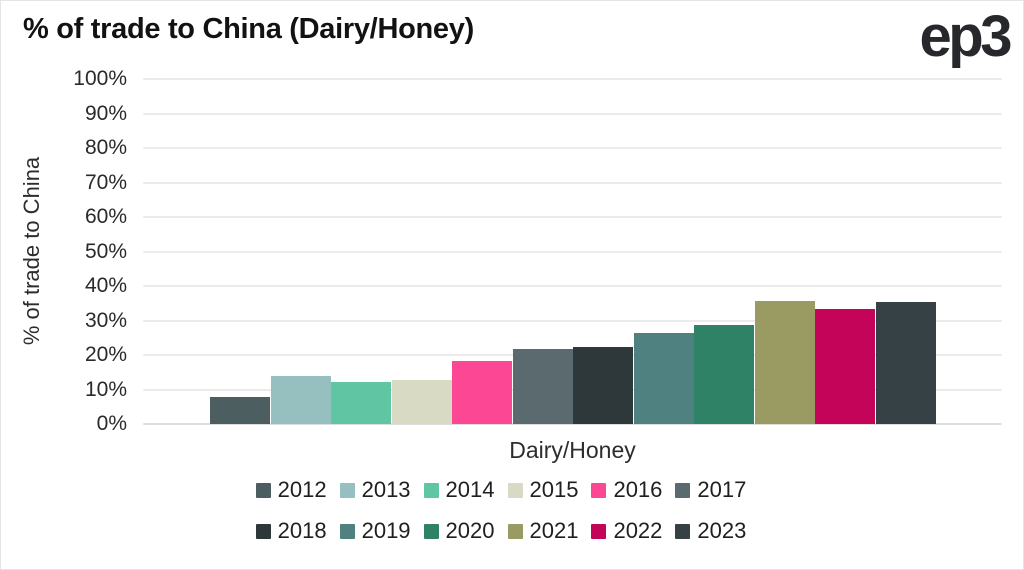  Describe the element at coordinates (470, 489) in the screenshot. I see `legend-label: 2014` at that location.